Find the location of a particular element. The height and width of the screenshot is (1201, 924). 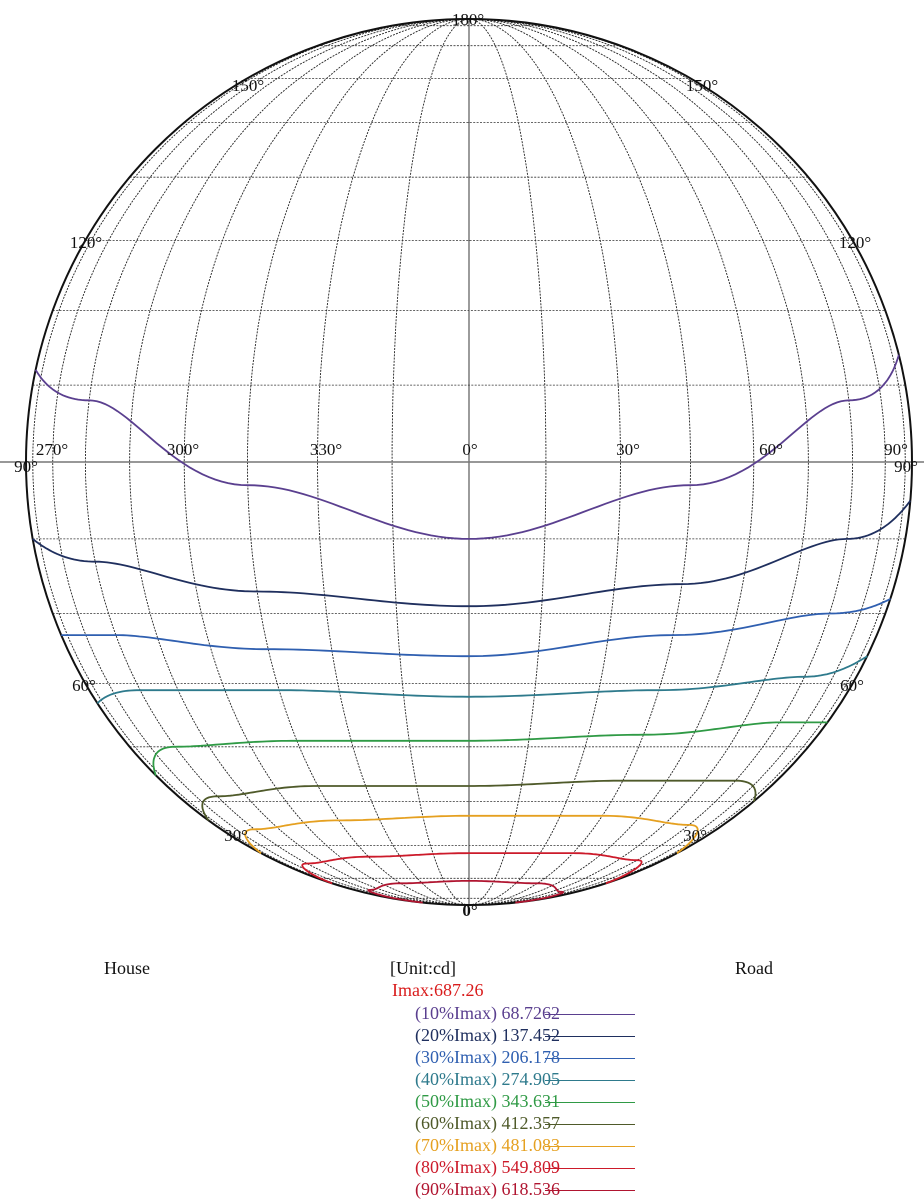

label-upper-right-150: 150° is located at coordinates (702, 85).